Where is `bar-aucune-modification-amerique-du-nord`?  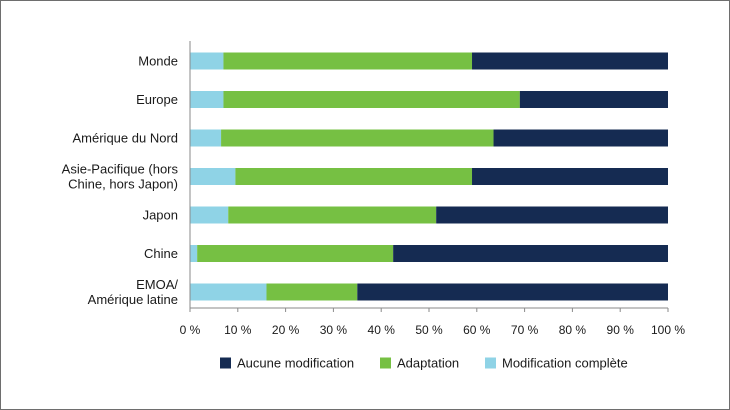
bar-aucune-modification-amerique-du-nord is located at coordinates (580, 138).